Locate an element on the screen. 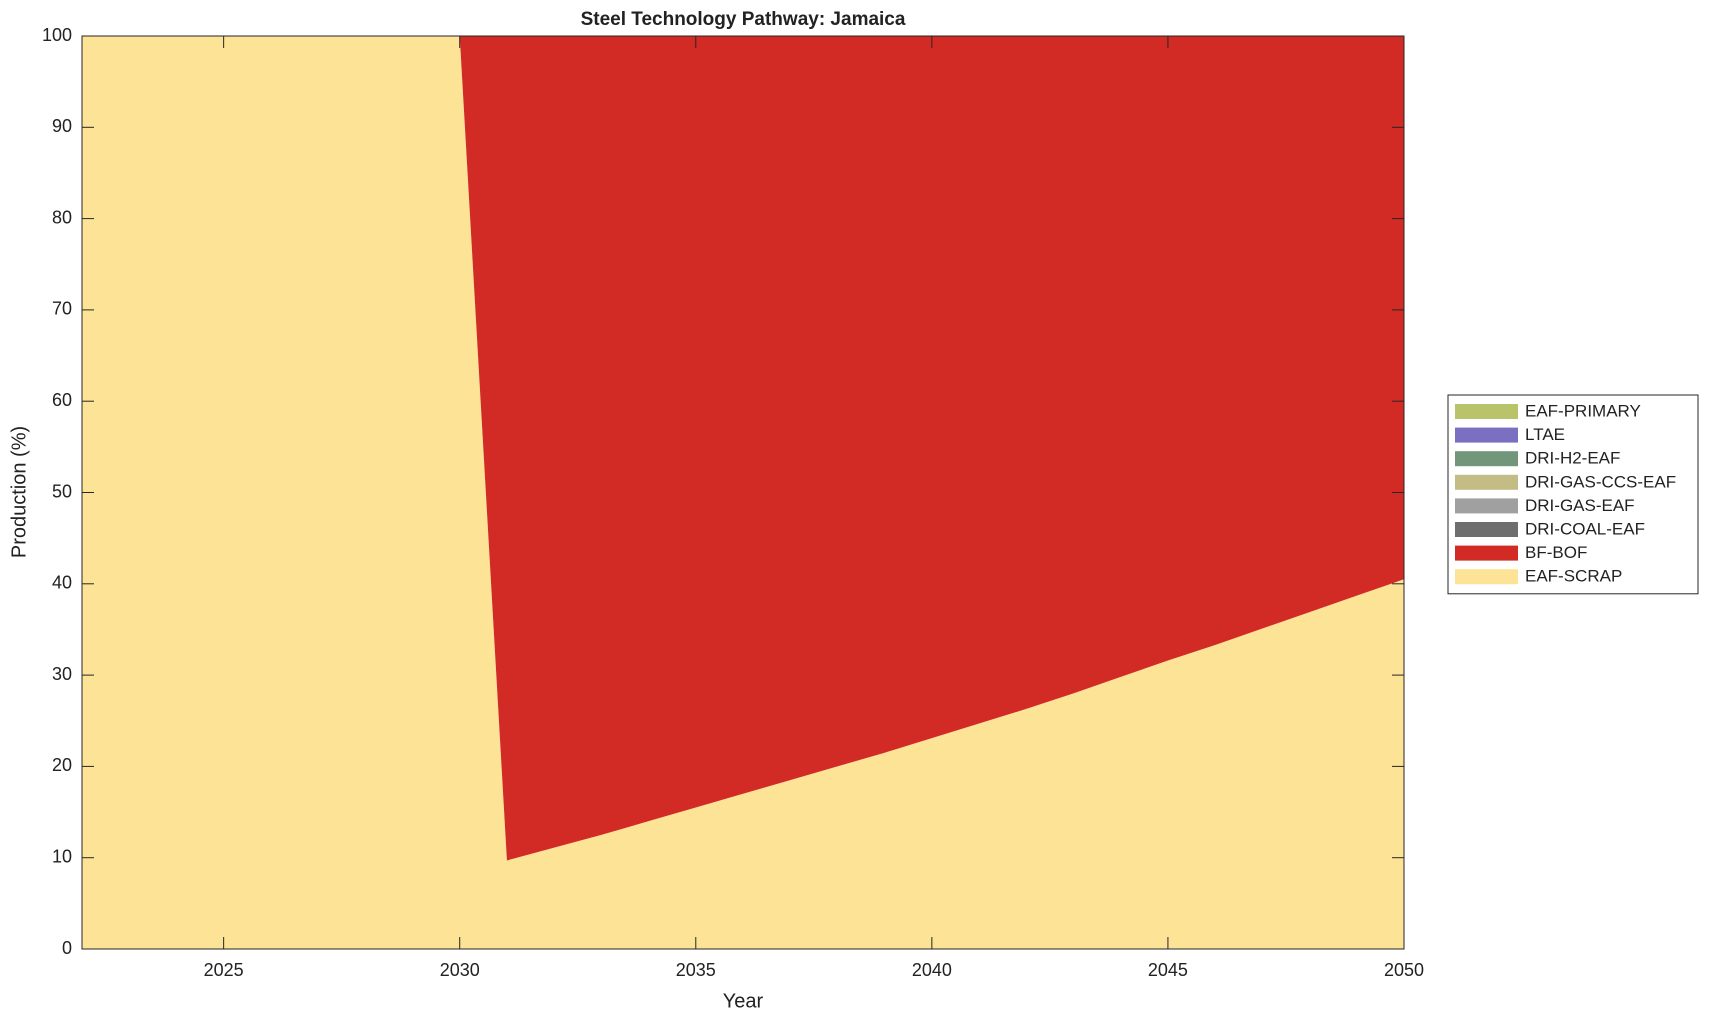 The width and height of the screenshot is (1709, 1021). legend-label: DRI-GAS-CCS-EAF is located at coordinates (1600, 481).